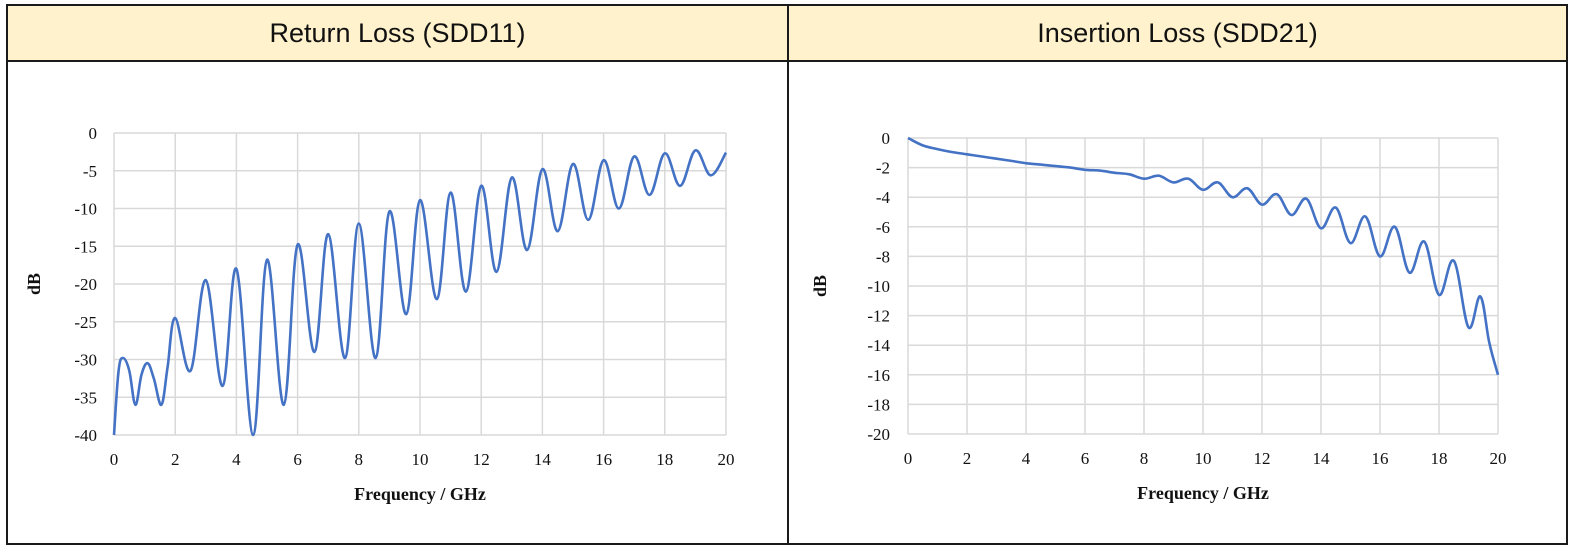 This screenshot has height=549, width=1571. Describe the element at coordinates (878, 345) in the screenshot. I see `insertion-loss-y-tick-label: -14` at that location.